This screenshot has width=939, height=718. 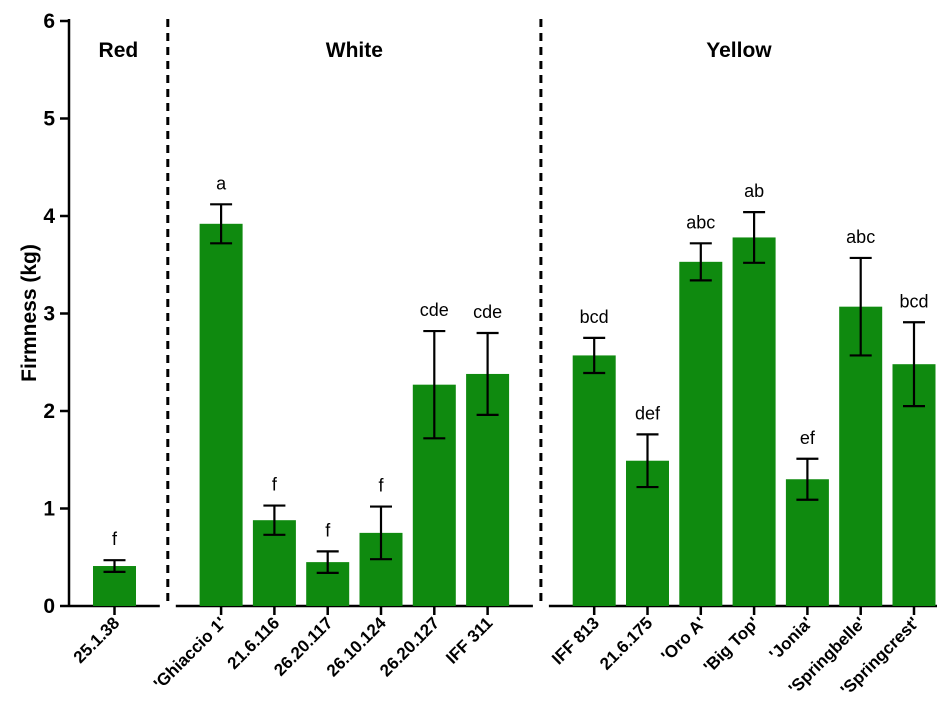 I want to click on y-tick-label: 3, so click(x=49, y=314).